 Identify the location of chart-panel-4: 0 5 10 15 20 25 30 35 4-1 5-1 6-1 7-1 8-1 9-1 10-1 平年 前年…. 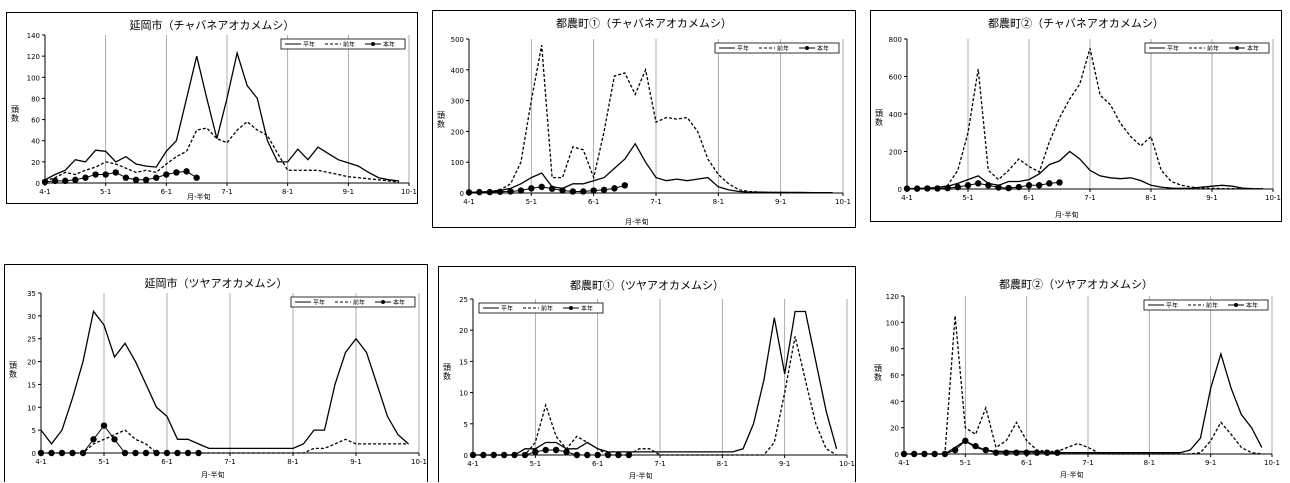
(216, 373).